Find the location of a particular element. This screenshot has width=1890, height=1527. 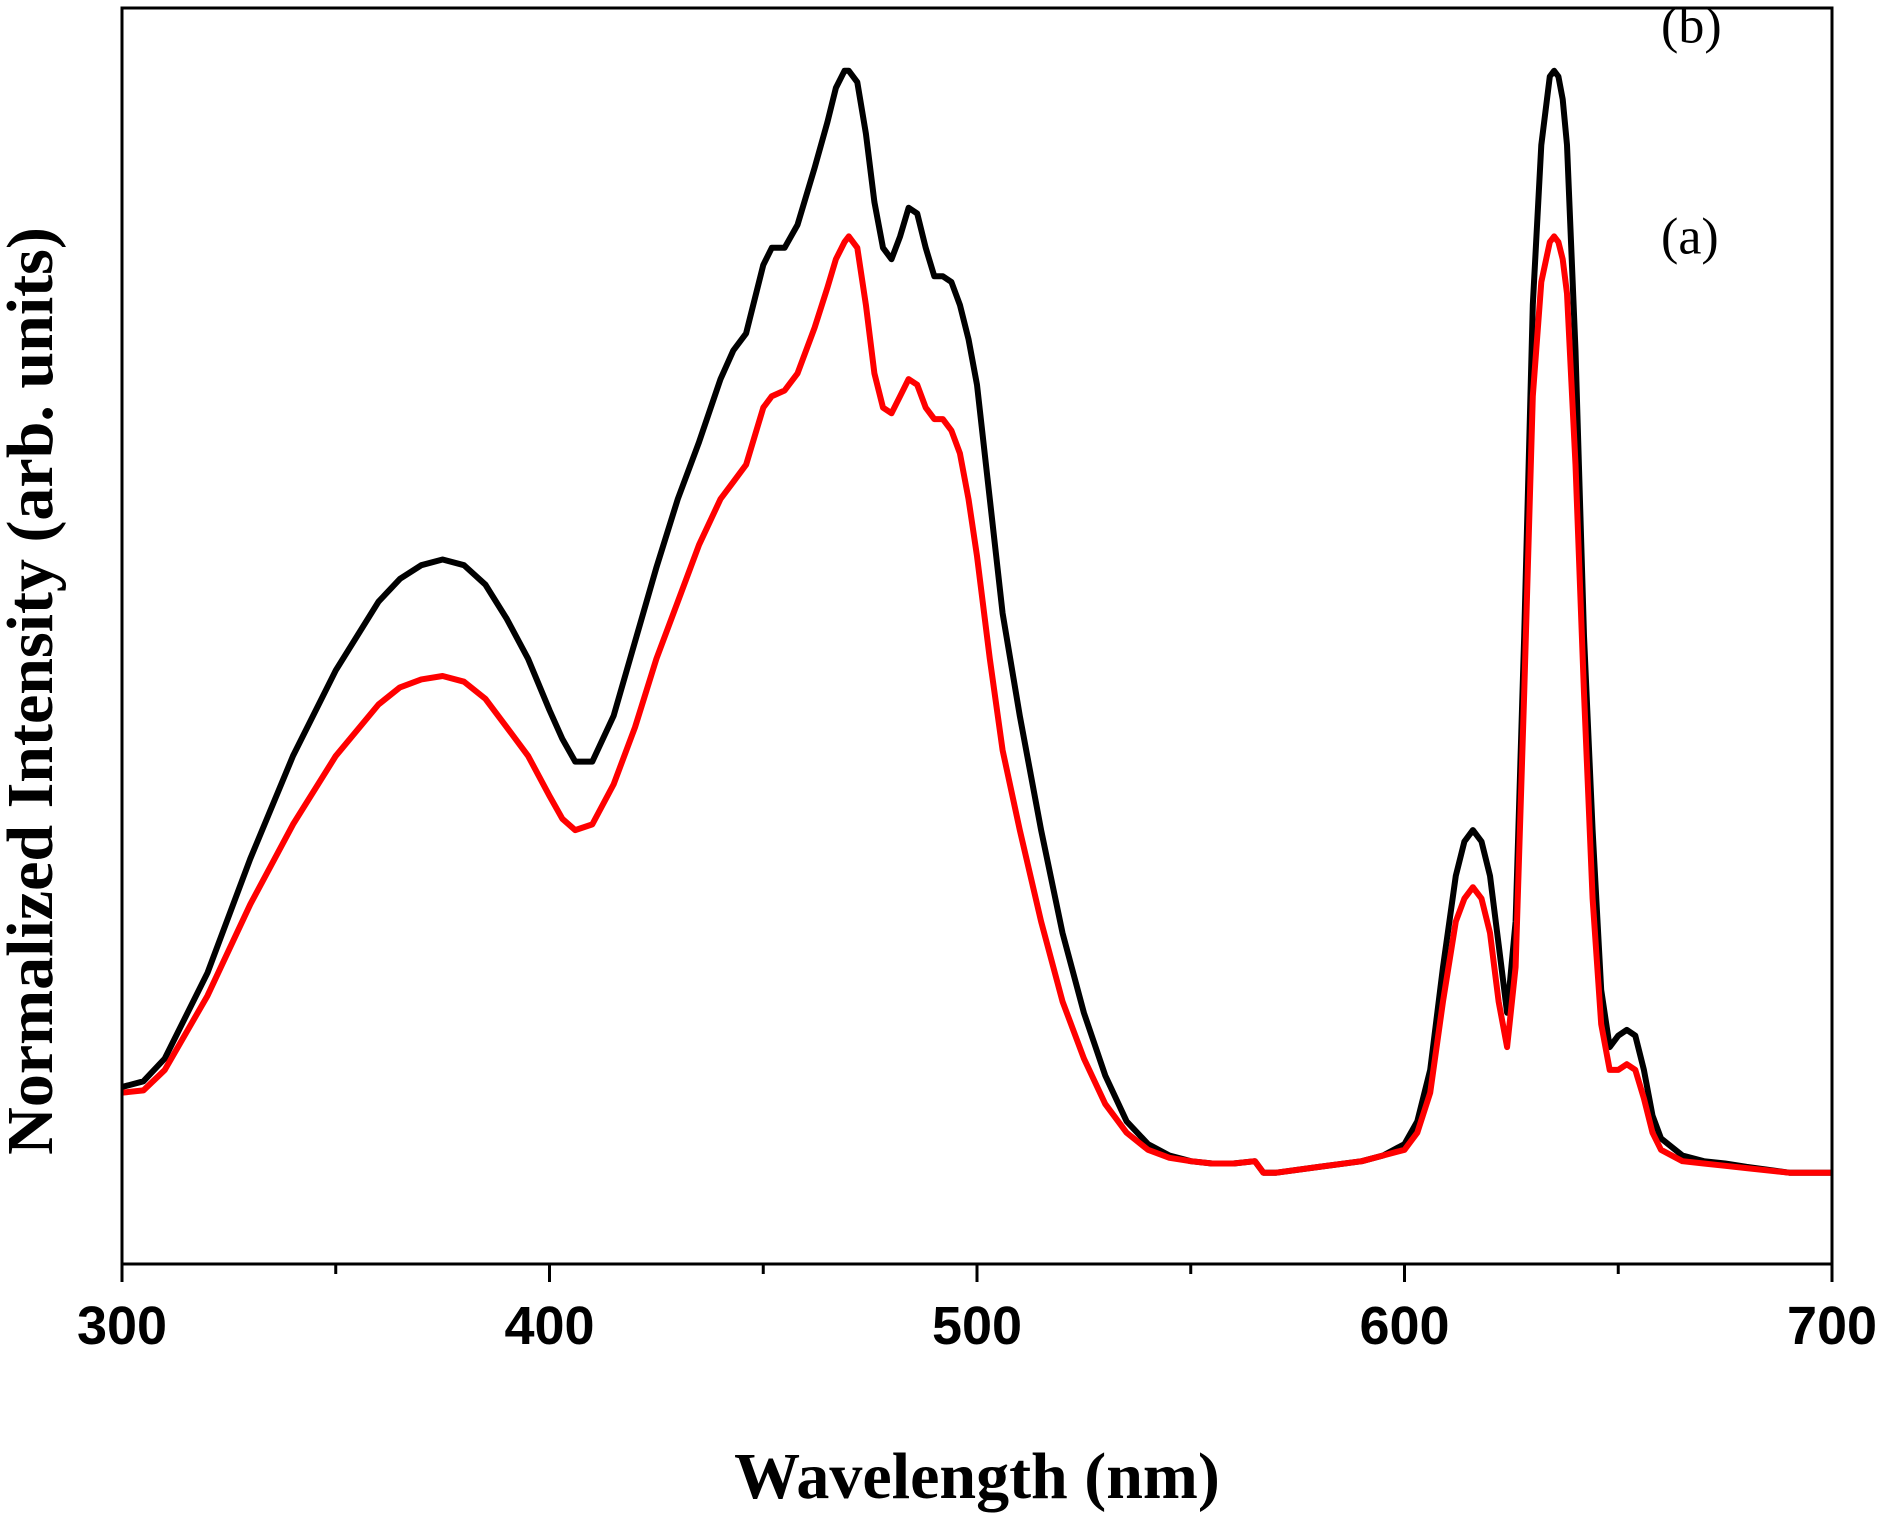

x-tick-label: 300 is located at coordinates (122, 1326).